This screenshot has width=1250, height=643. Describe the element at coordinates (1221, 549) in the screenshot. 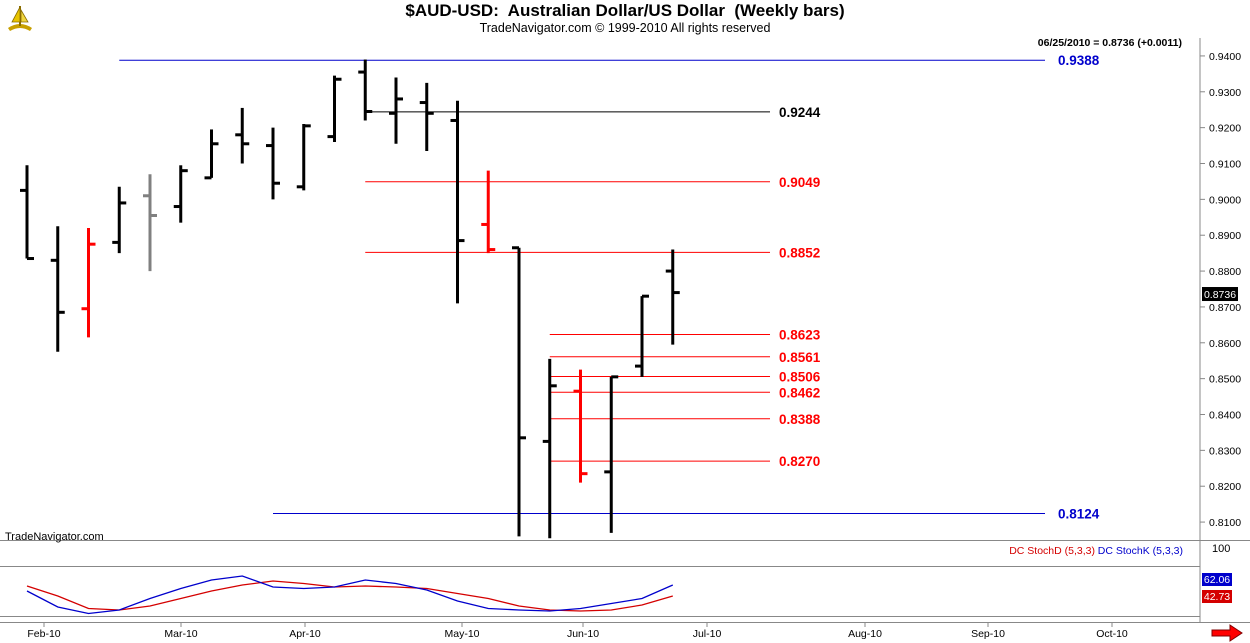

I see `stochastic-top-label: 100` at that location.